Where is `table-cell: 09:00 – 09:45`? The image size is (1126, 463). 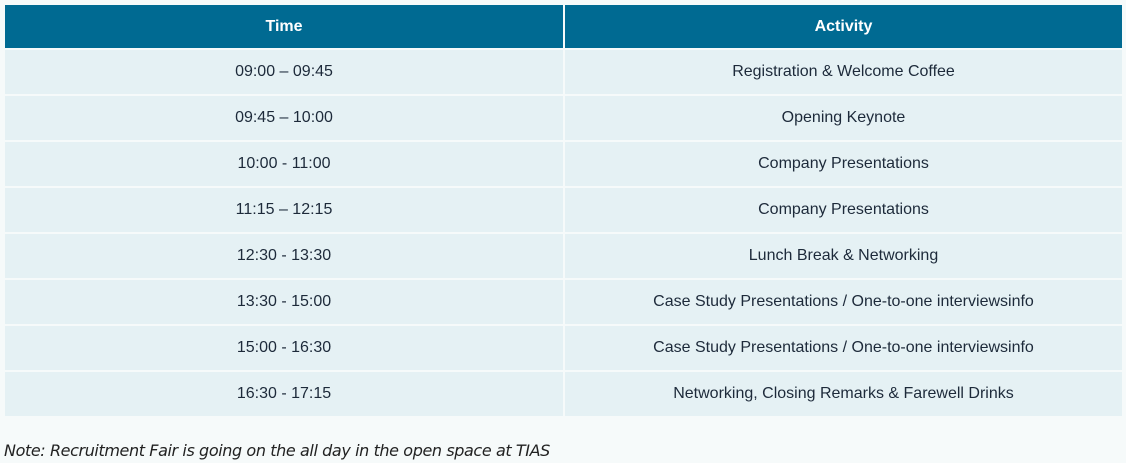 table-cell: 09:00 – 09:45 is located at coordinates (284, 72).